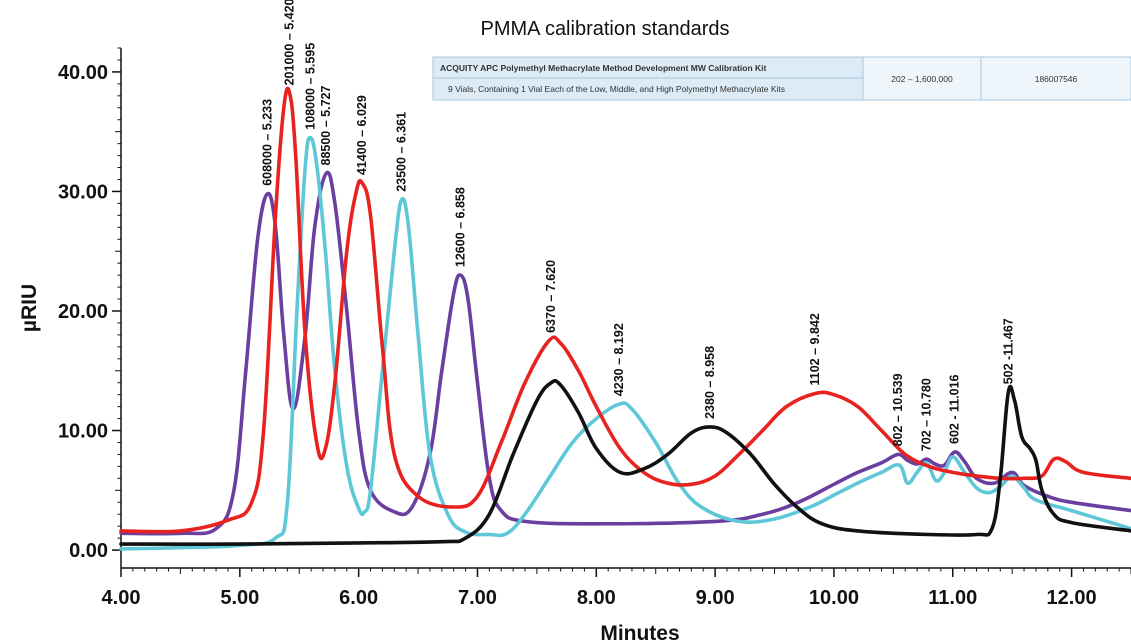 Image resolution: width=1131 pixels, height=644 pixels. I want to click on inset-part-cell, so click(1055, 78).